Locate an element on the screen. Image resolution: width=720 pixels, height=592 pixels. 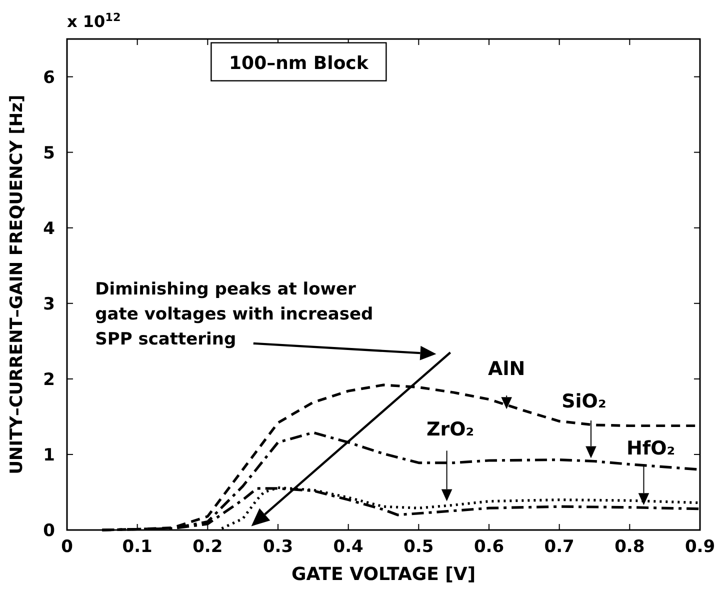
text: 100–nm Block is located at coordinates (299, 63).